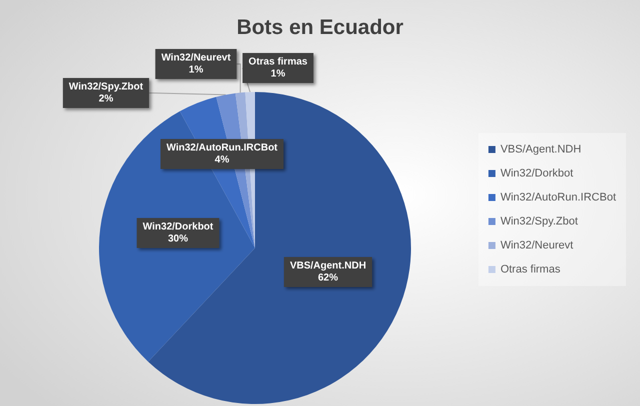 Image resolution: width=640 pixels, height=406 pixels. Describe the element at coordinates (541, 150) in the screenshot. I see `legend-label: VBS/Agent.NDH` at that location.